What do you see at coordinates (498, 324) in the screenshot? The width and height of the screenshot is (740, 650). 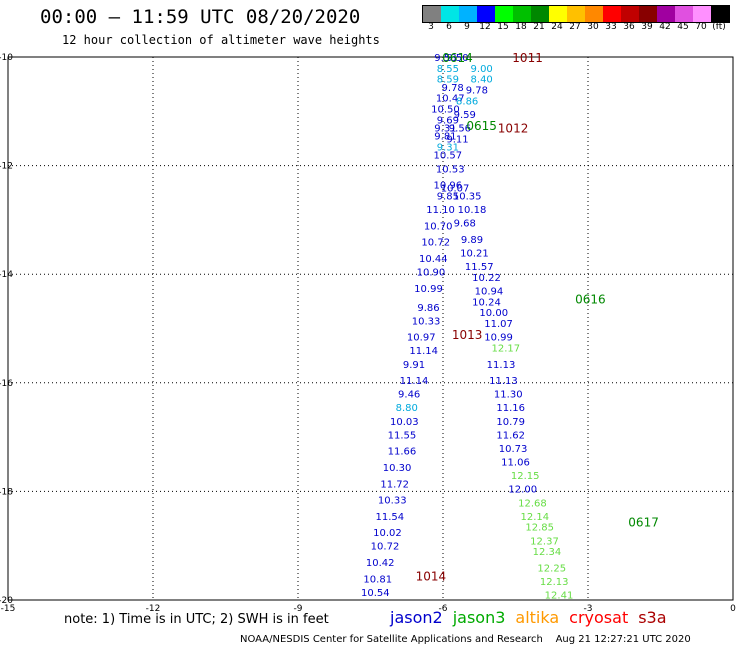 I see `data-point-label: 11.07` at bounding box center [498, 324].